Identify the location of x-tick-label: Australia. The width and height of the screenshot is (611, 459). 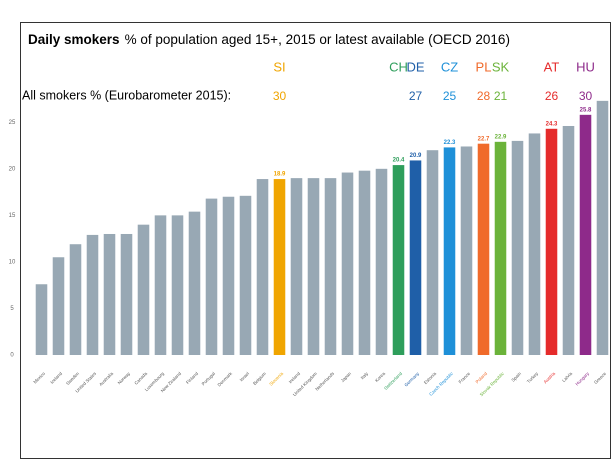
(106, 379).